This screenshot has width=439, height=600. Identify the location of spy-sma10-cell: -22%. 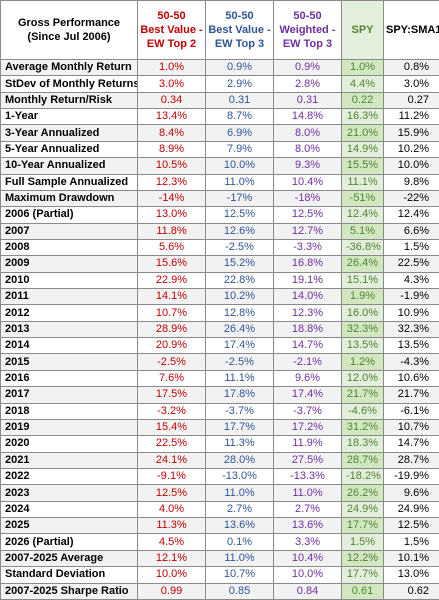
(411, 198).